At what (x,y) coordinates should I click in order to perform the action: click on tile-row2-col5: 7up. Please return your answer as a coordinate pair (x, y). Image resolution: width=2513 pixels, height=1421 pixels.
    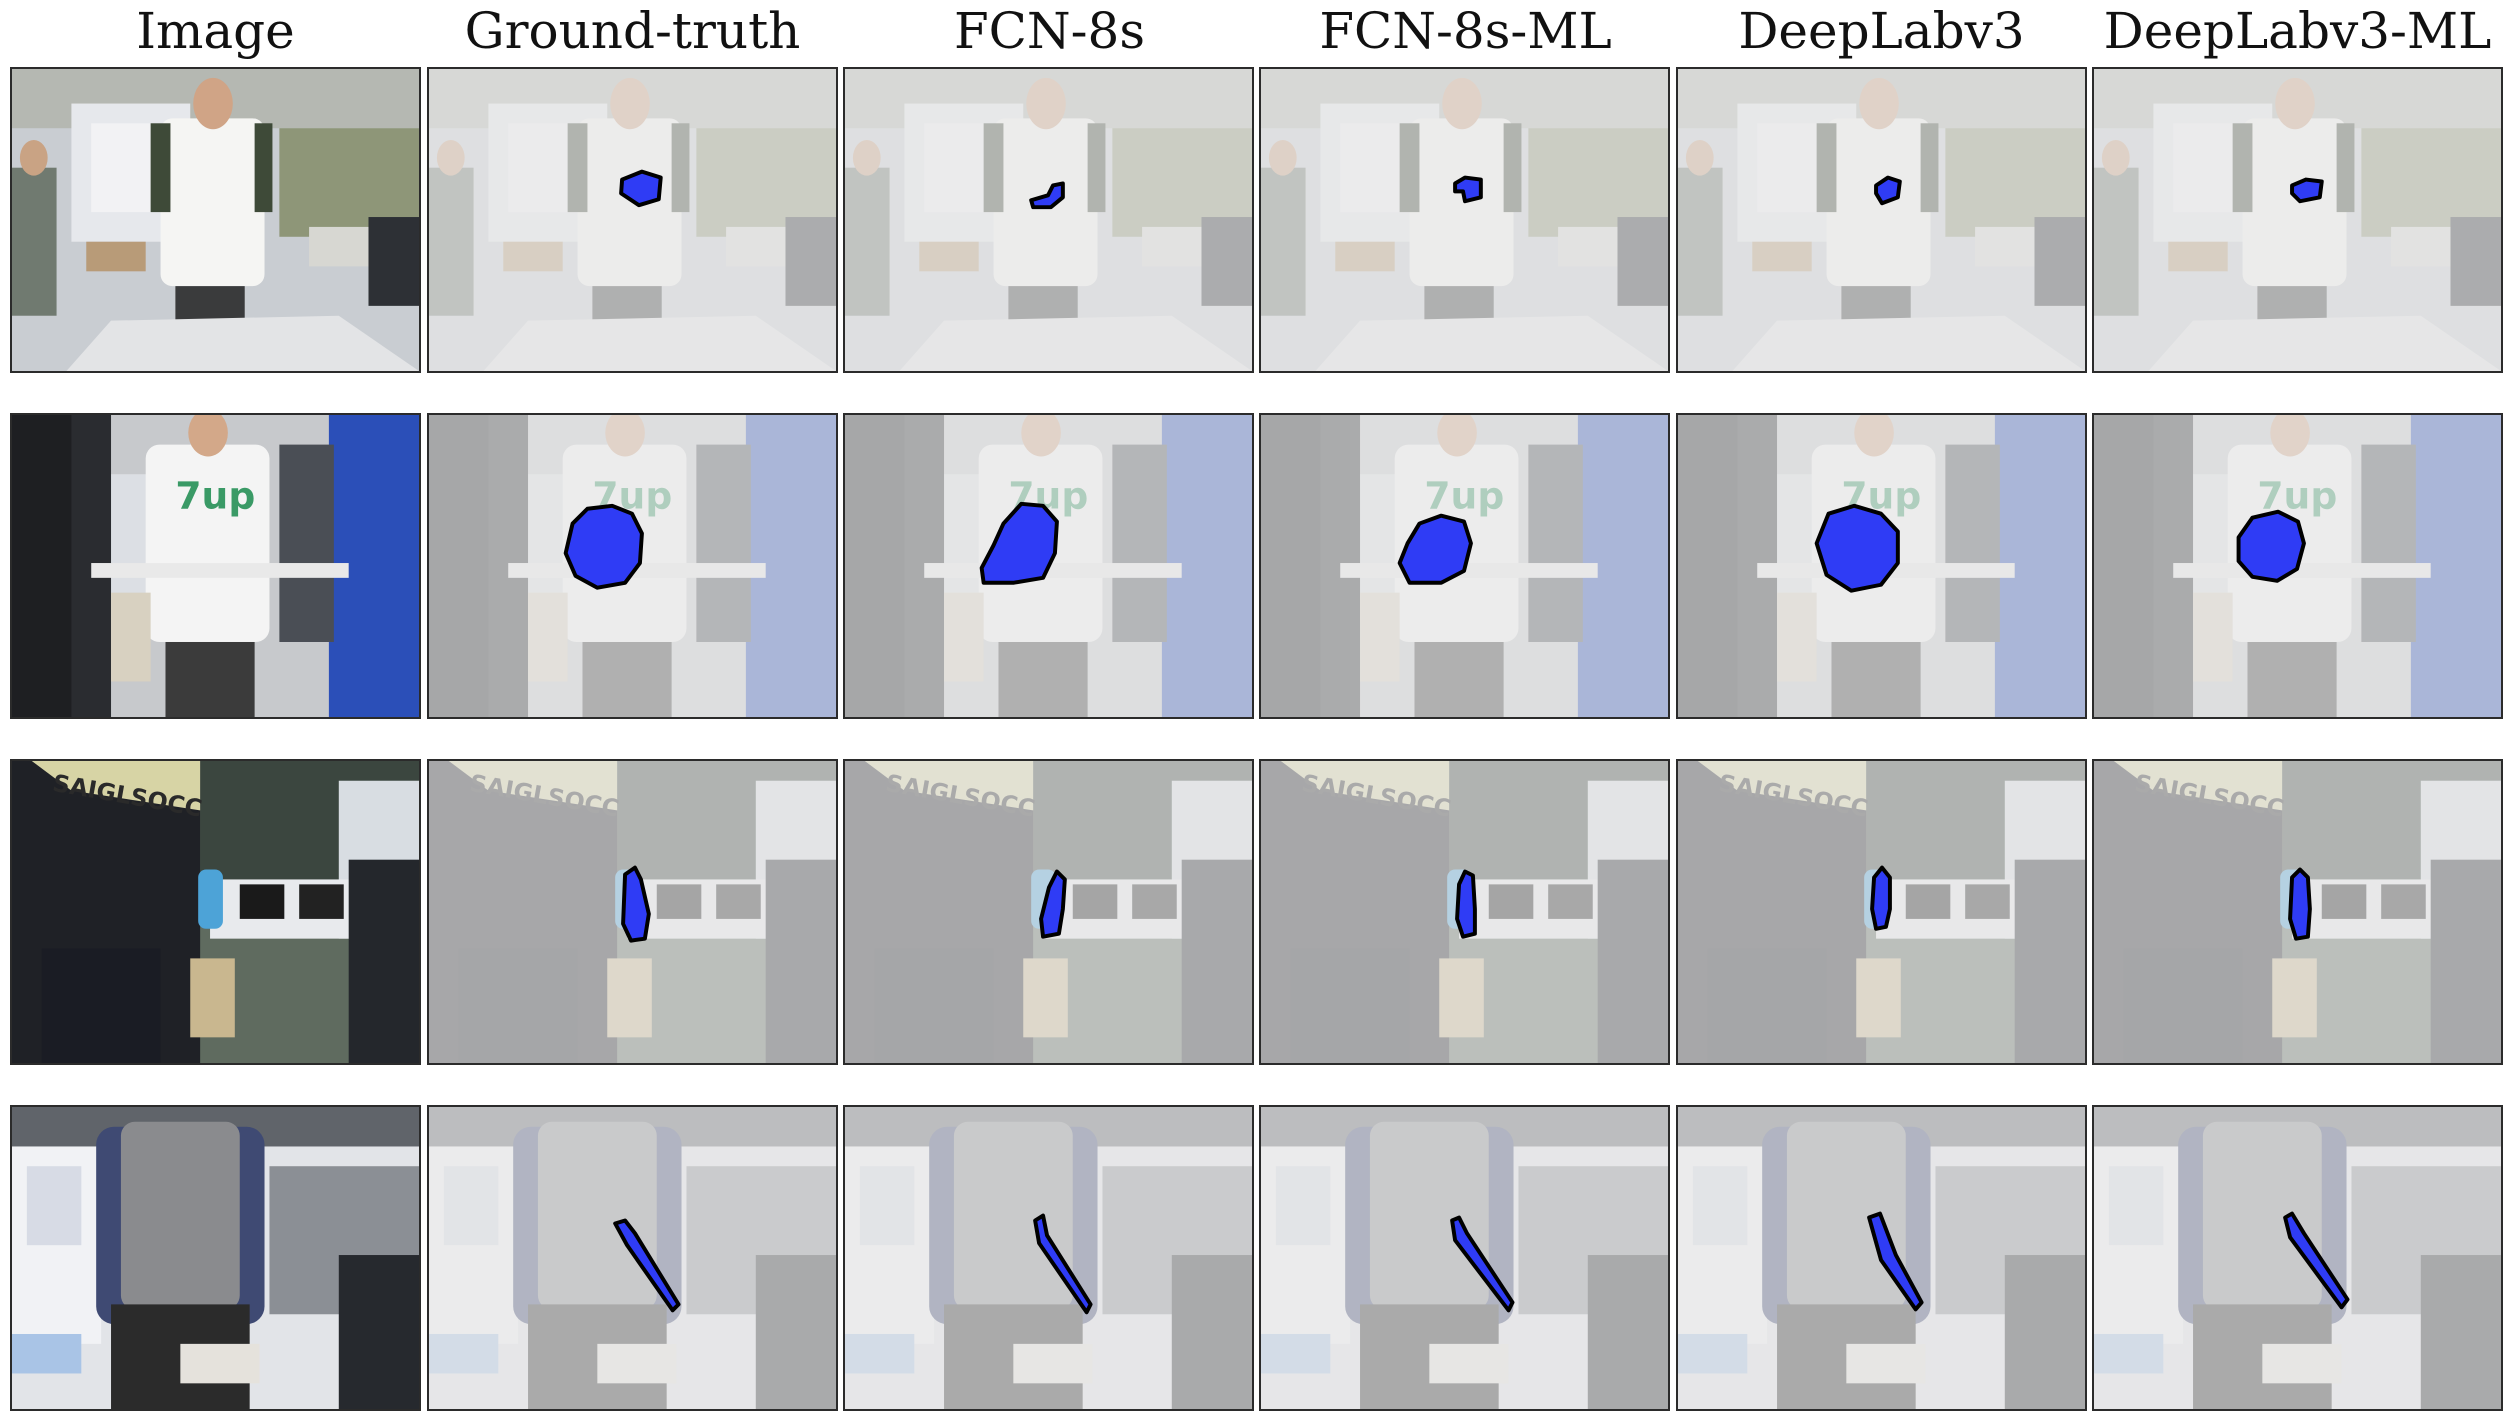
    Looking at the image, I should click on (1881, 566).